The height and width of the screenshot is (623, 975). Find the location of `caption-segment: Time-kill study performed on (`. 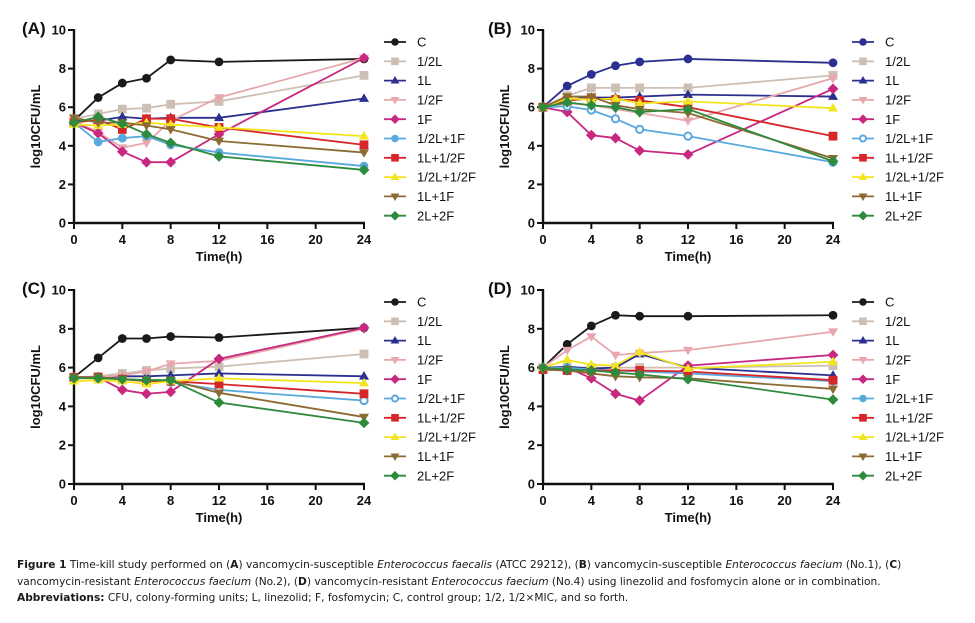

caption-segment: Time-kill study performed on ( is located at coordinates (148, 565).